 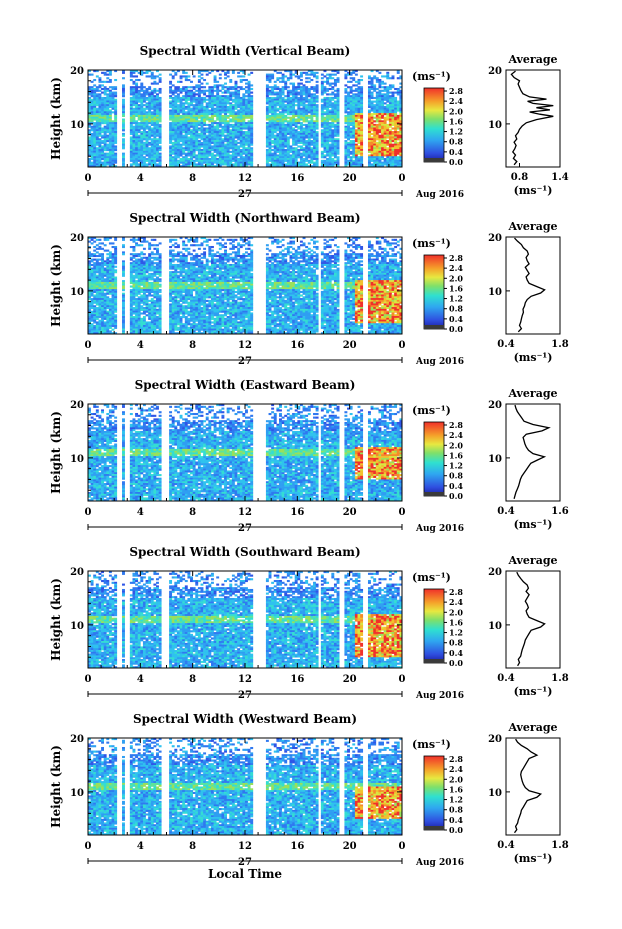 I want to click on x-tick-label: 4, so click(x=140, y=178).